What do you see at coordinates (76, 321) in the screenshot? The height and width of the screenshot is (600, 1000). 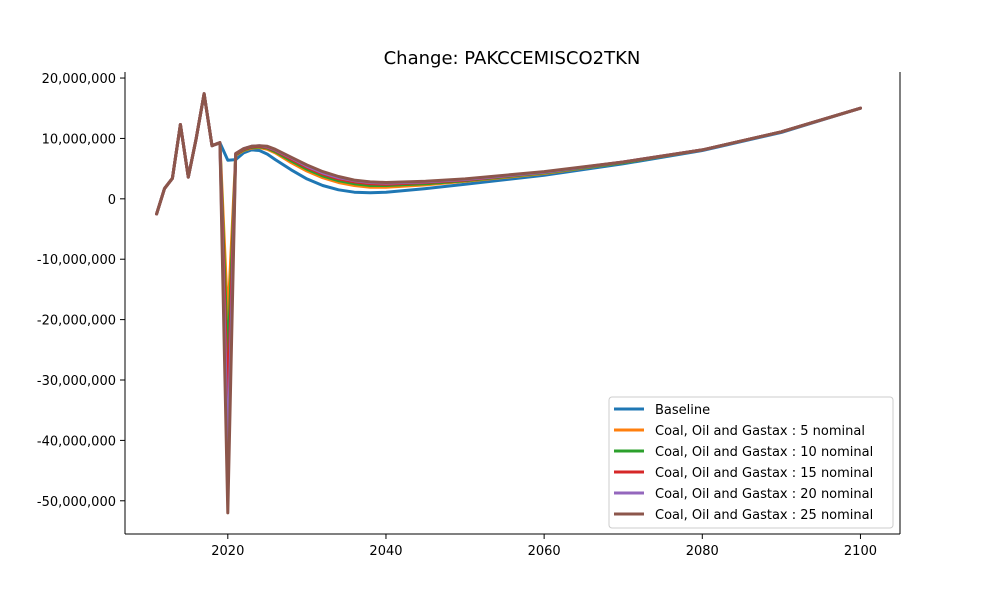 I see `y-tick-label-4: -20,000,000` at bounding box center [76, 321].